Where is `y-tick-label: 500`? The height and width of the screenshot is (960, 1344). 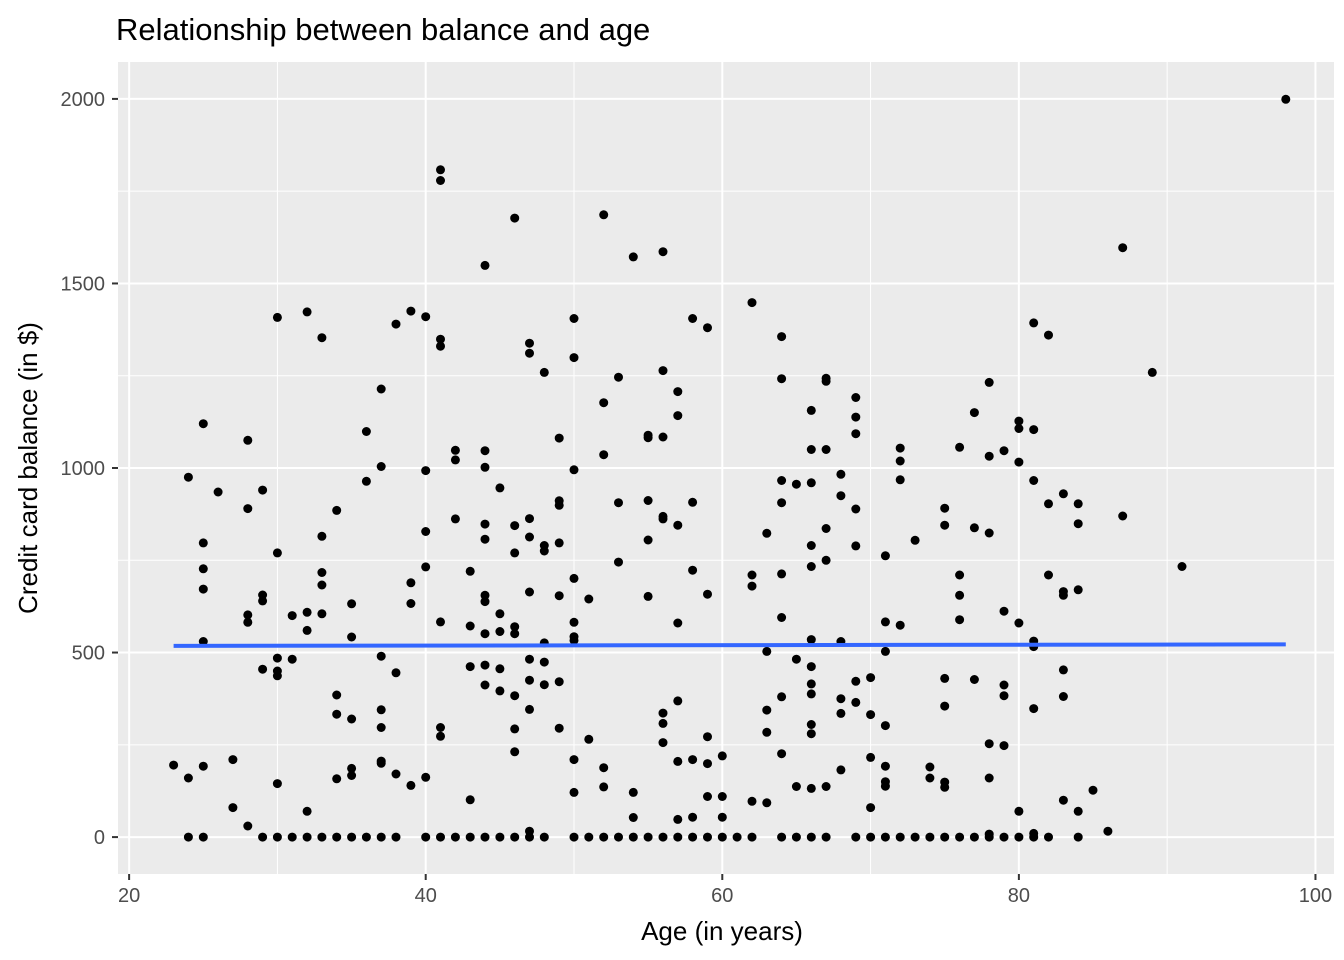 y-tick-label: 500 is located at coordinates (88, 654).